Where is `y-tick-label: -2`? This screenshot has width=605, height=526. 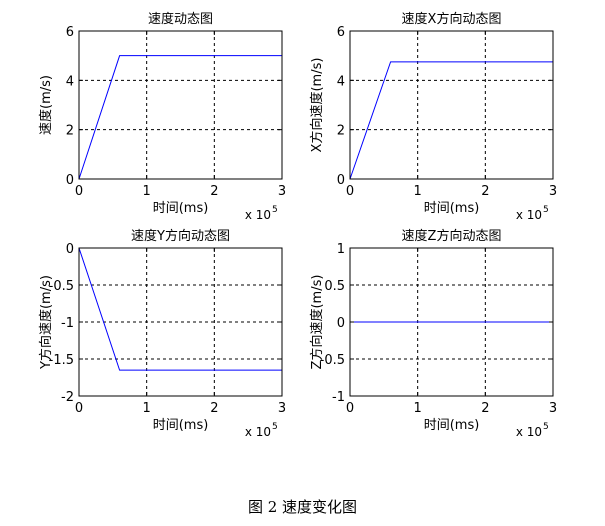
y-tick-label: -2 is located at coordinates (67, 397).